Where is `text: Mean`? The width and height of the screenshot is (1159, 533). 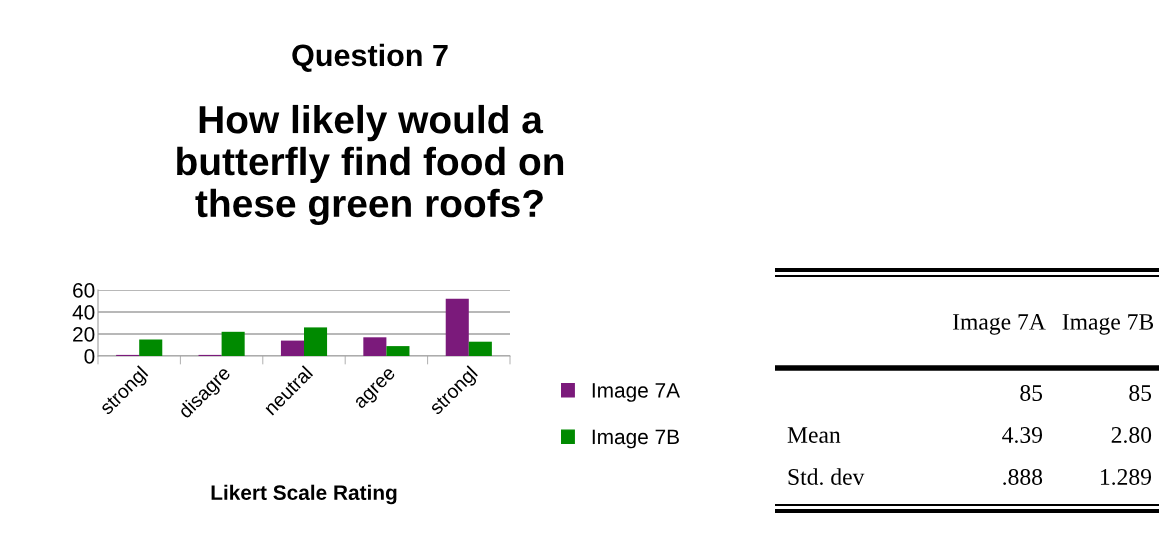 text: Mean is located at coordinates (814, 435).